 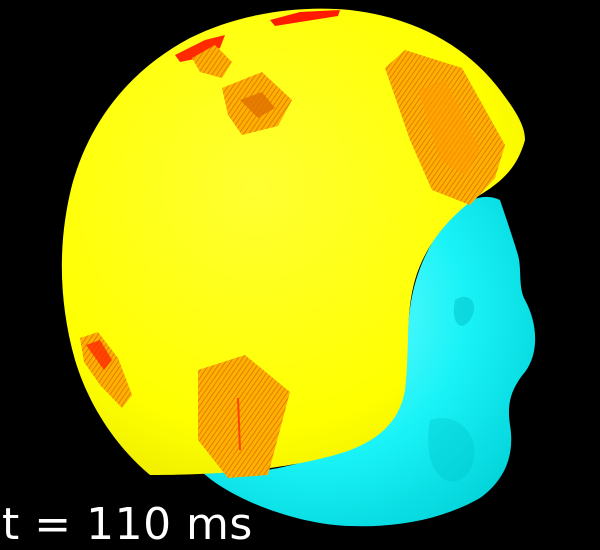 What do you see at coordinates (239, 424) in the screenshot?
I see `activation-patch-core` at bounding box center [239, 424].